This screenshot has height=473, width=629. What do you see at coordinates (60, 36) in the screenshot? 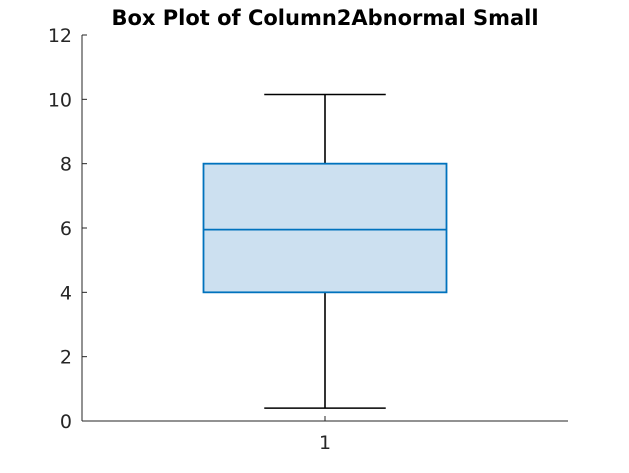
I see `y-tick-label: 12` at bounding box center [60, 36].